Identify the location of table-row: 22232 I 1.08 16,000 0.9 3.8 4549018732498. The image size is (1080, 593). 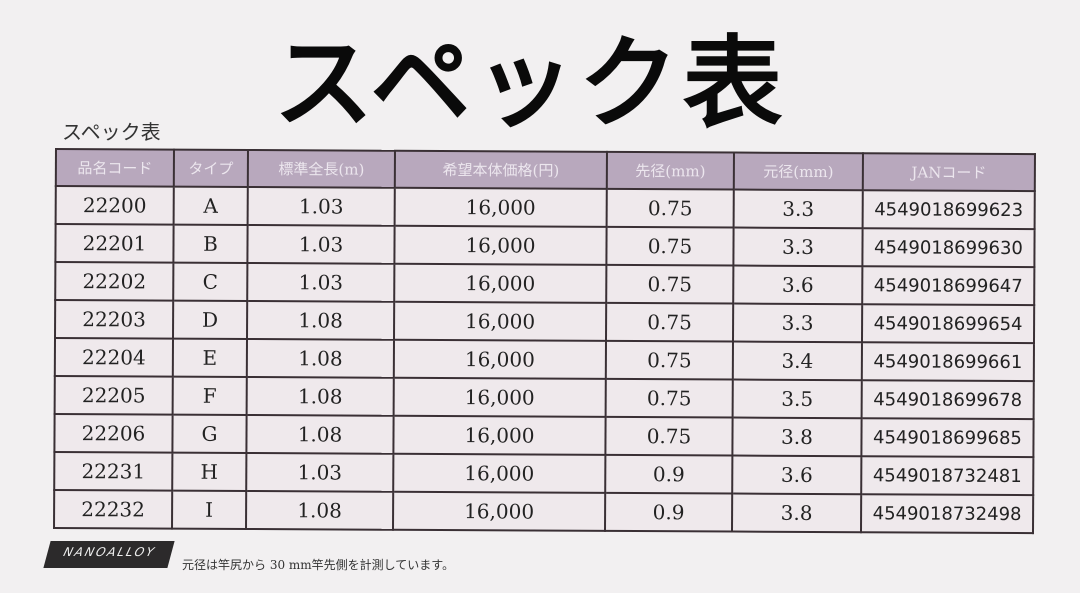
(544, 512).